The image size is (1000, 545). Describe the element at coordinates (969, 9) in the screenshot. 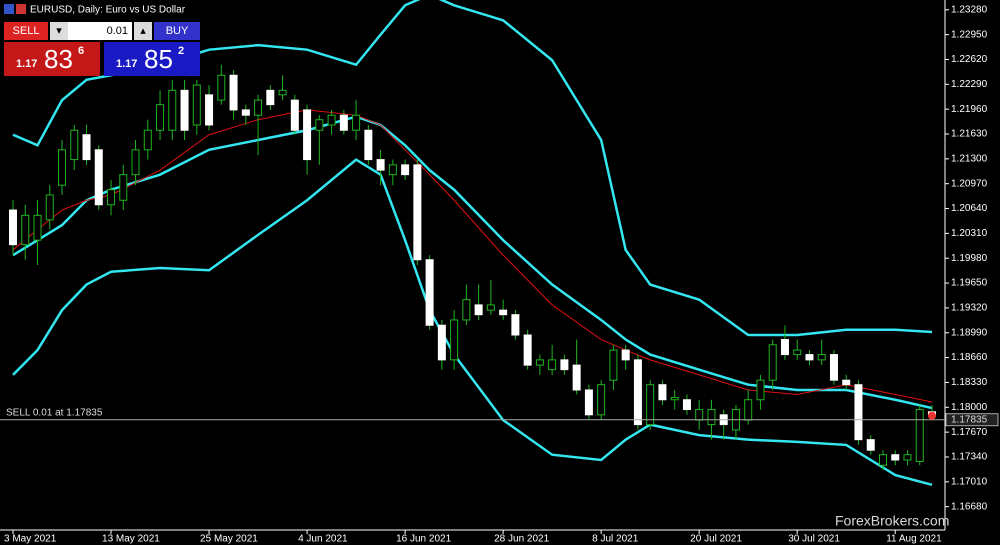

I see `y-tick-label: 1.23280` at that location.